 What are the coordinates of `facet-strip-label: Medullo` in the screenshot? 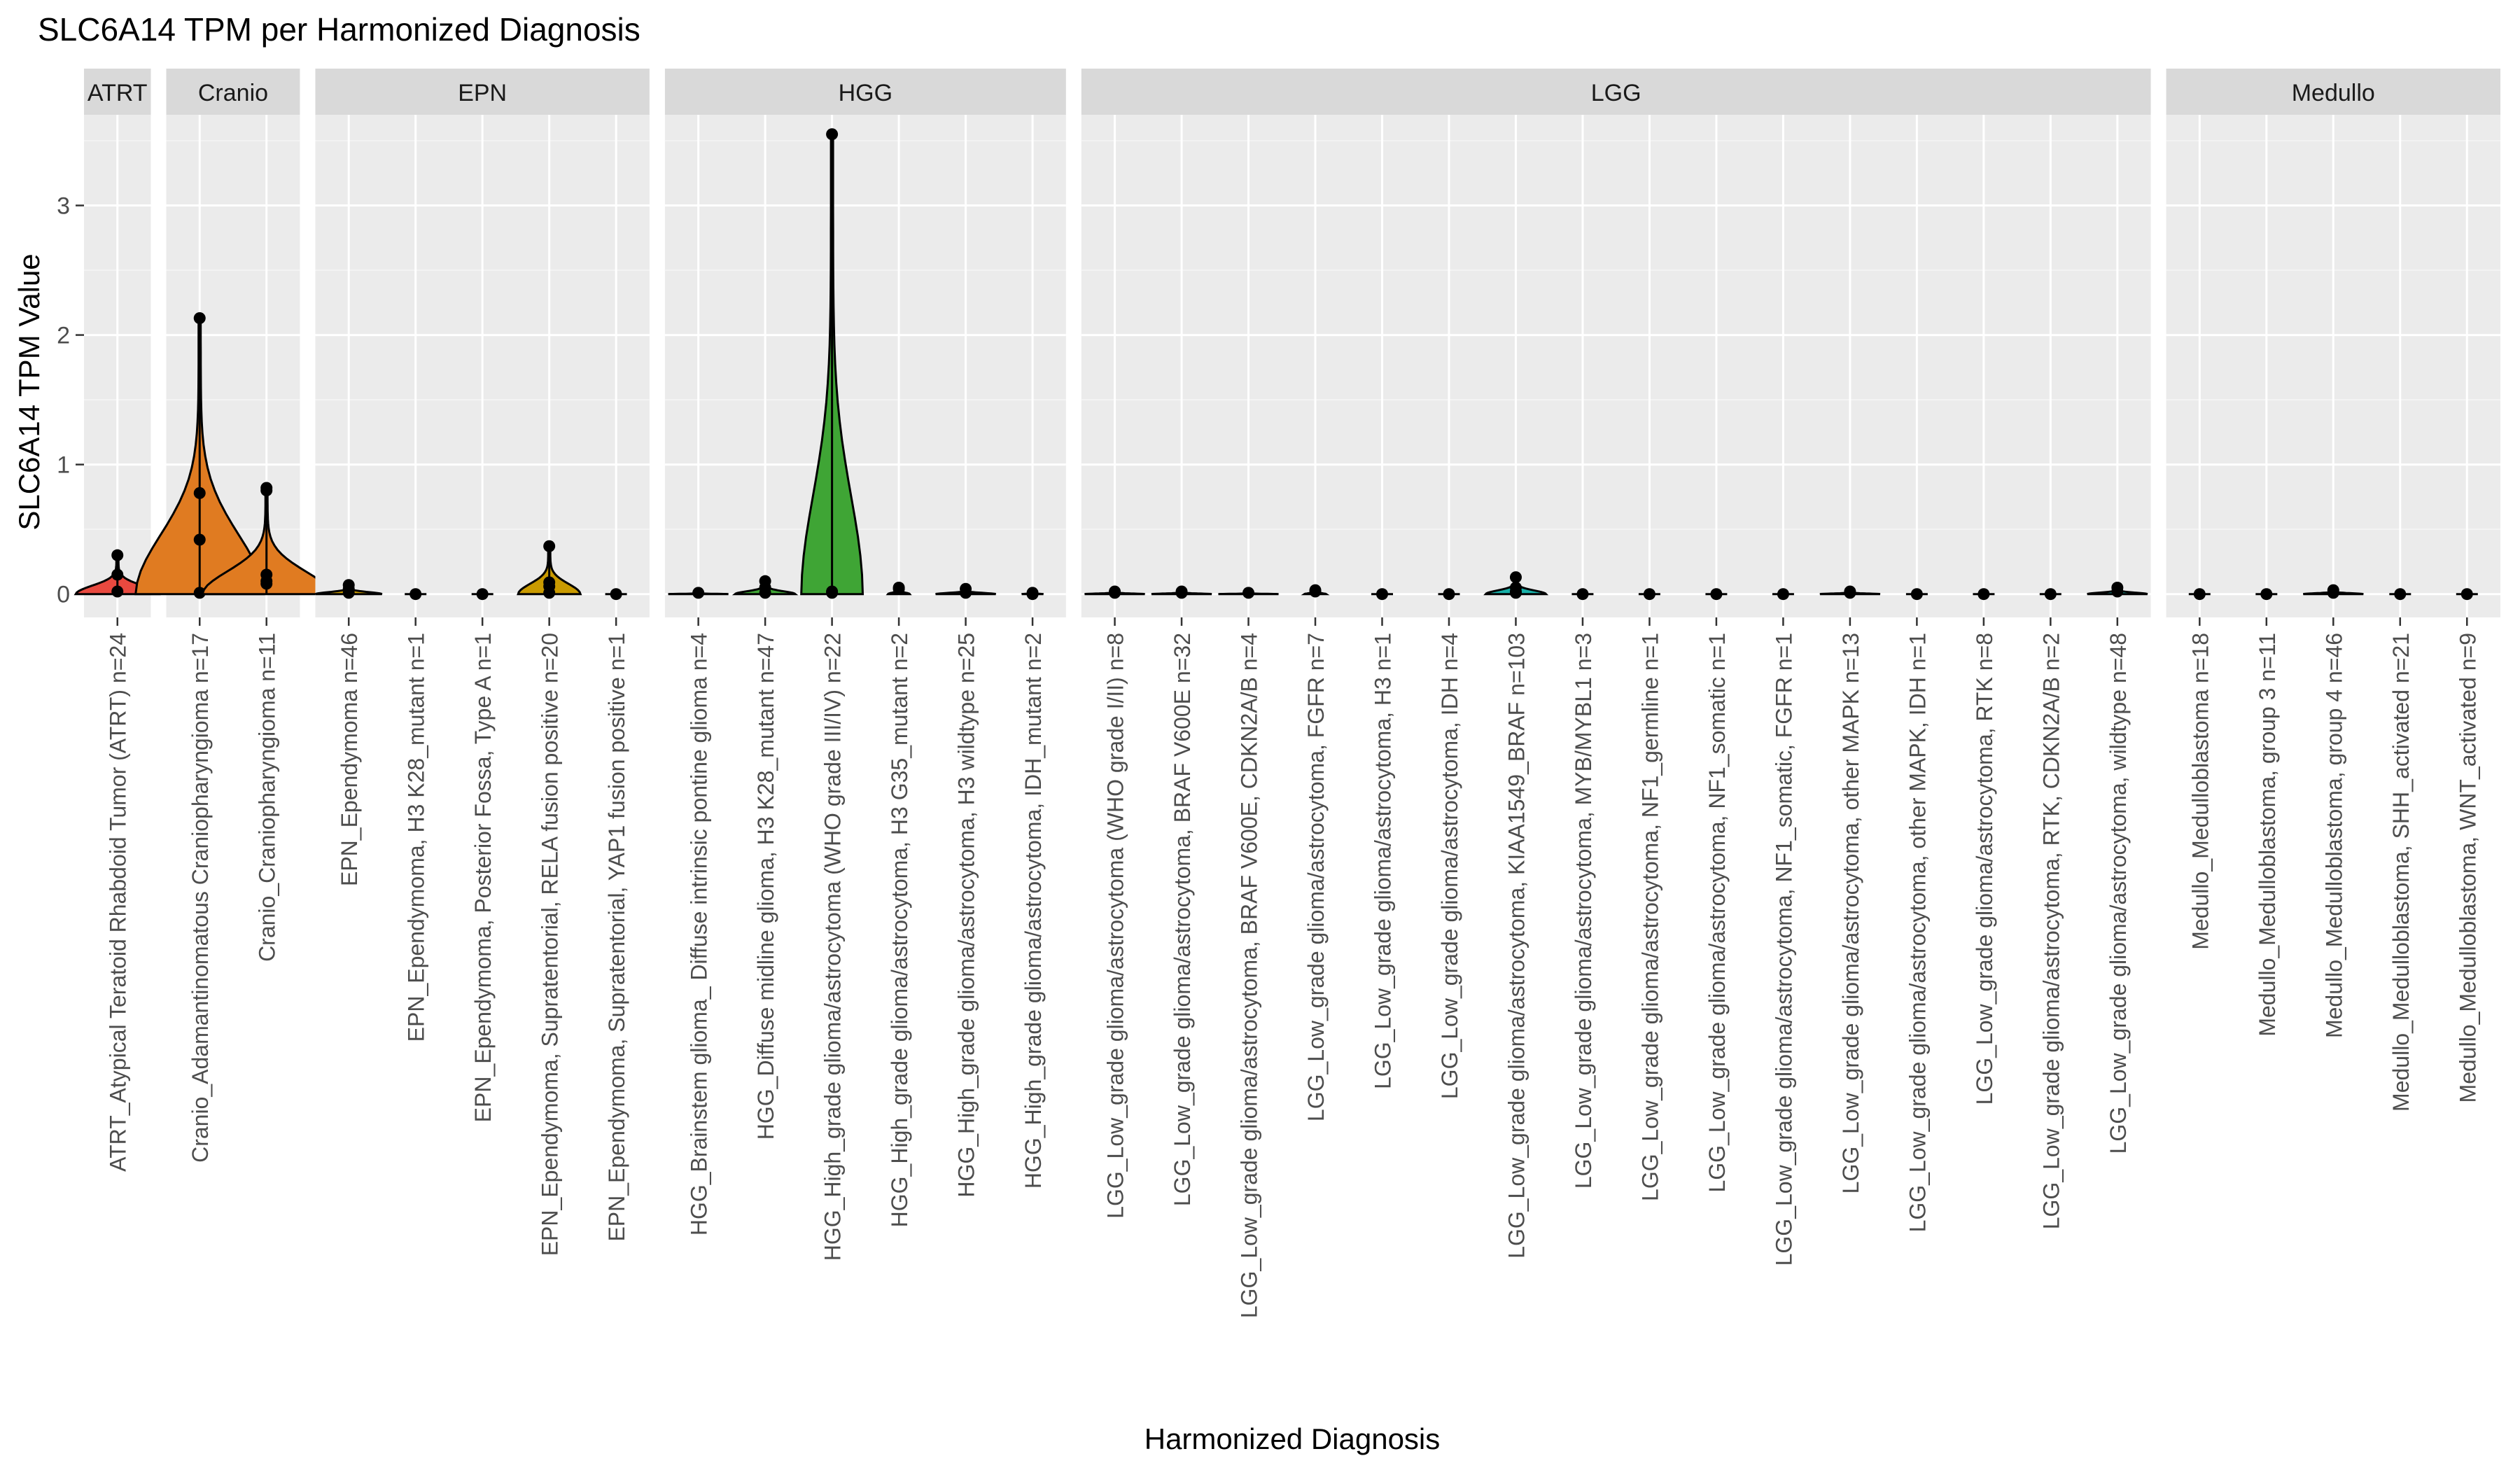 It's located at (2333, 93).